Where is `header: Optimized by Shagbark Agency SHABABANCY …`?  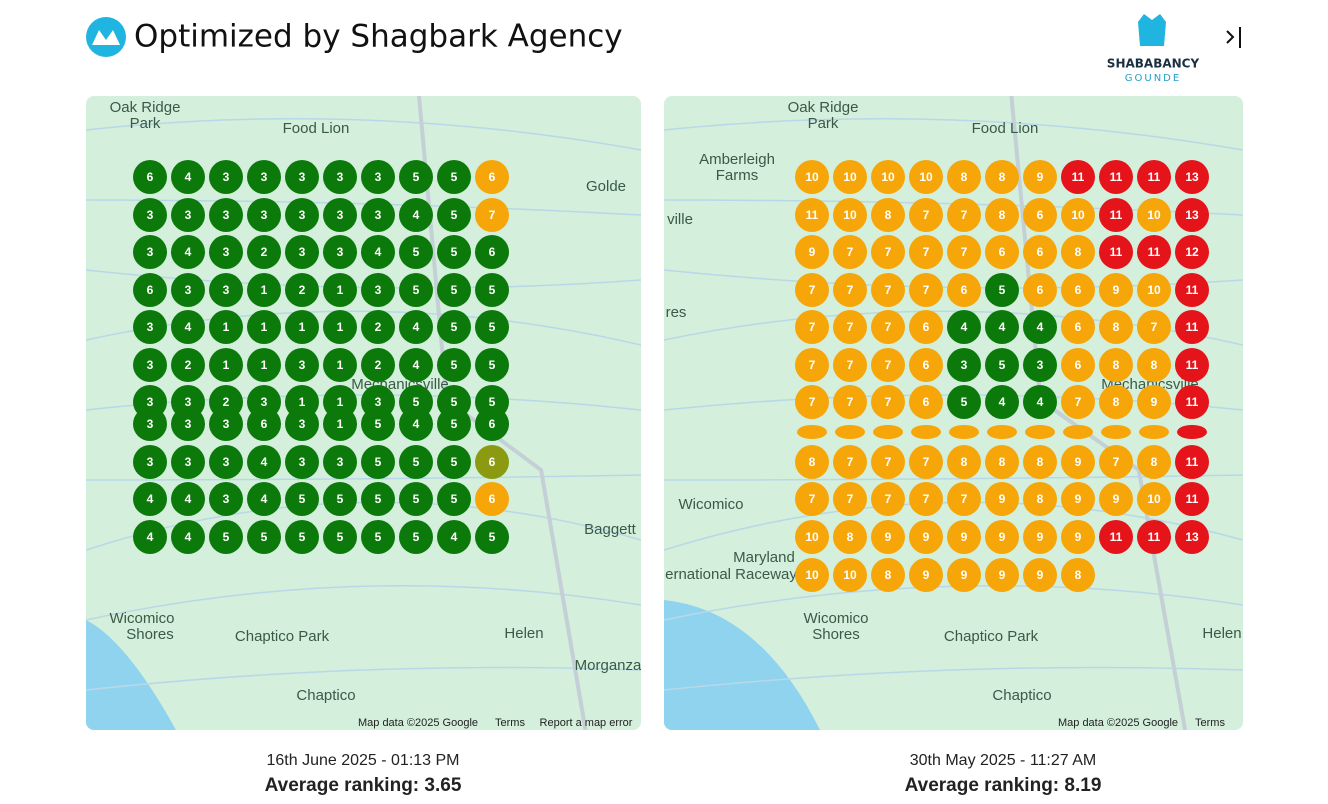 header: Optimized by Shagbark Agency SHABABANCY … is located at coordinates (663, 49).